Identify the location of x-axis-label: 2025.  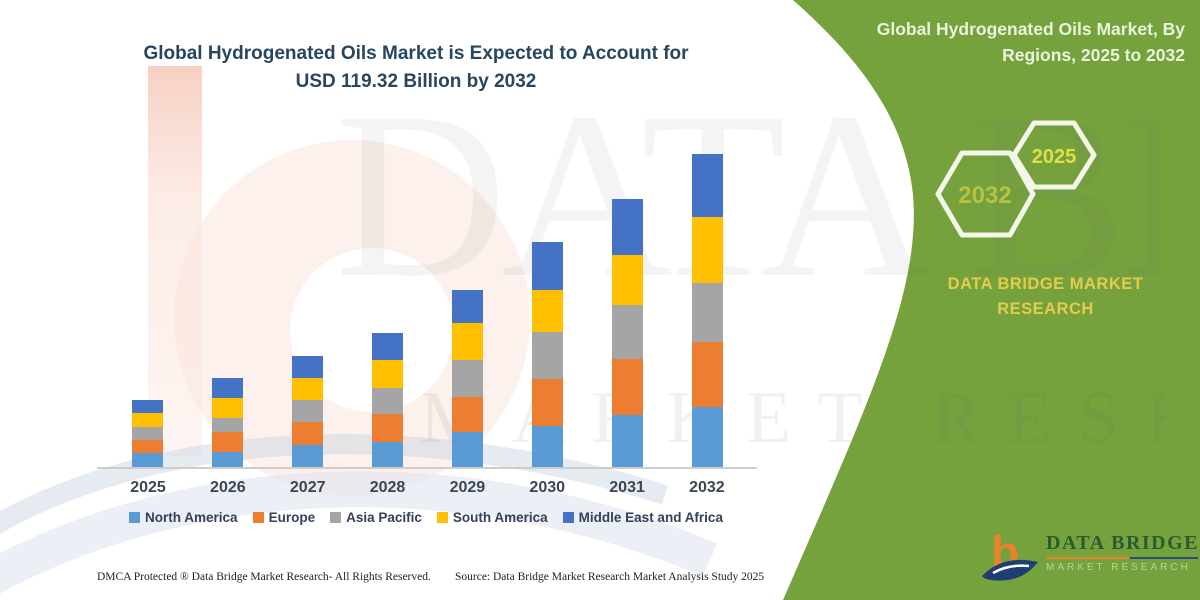
(148, 487).